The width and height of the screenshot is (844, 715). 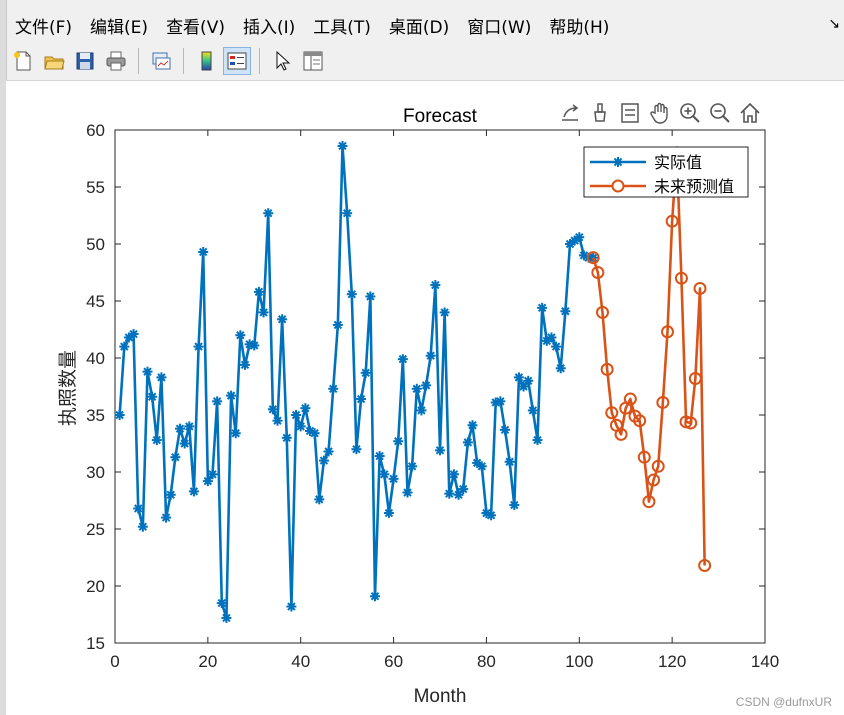 What do you see at coordinates (834, 24) in the screenshot?
I see `dock-figure-icon: ↘` at bounding box center [834, 24].